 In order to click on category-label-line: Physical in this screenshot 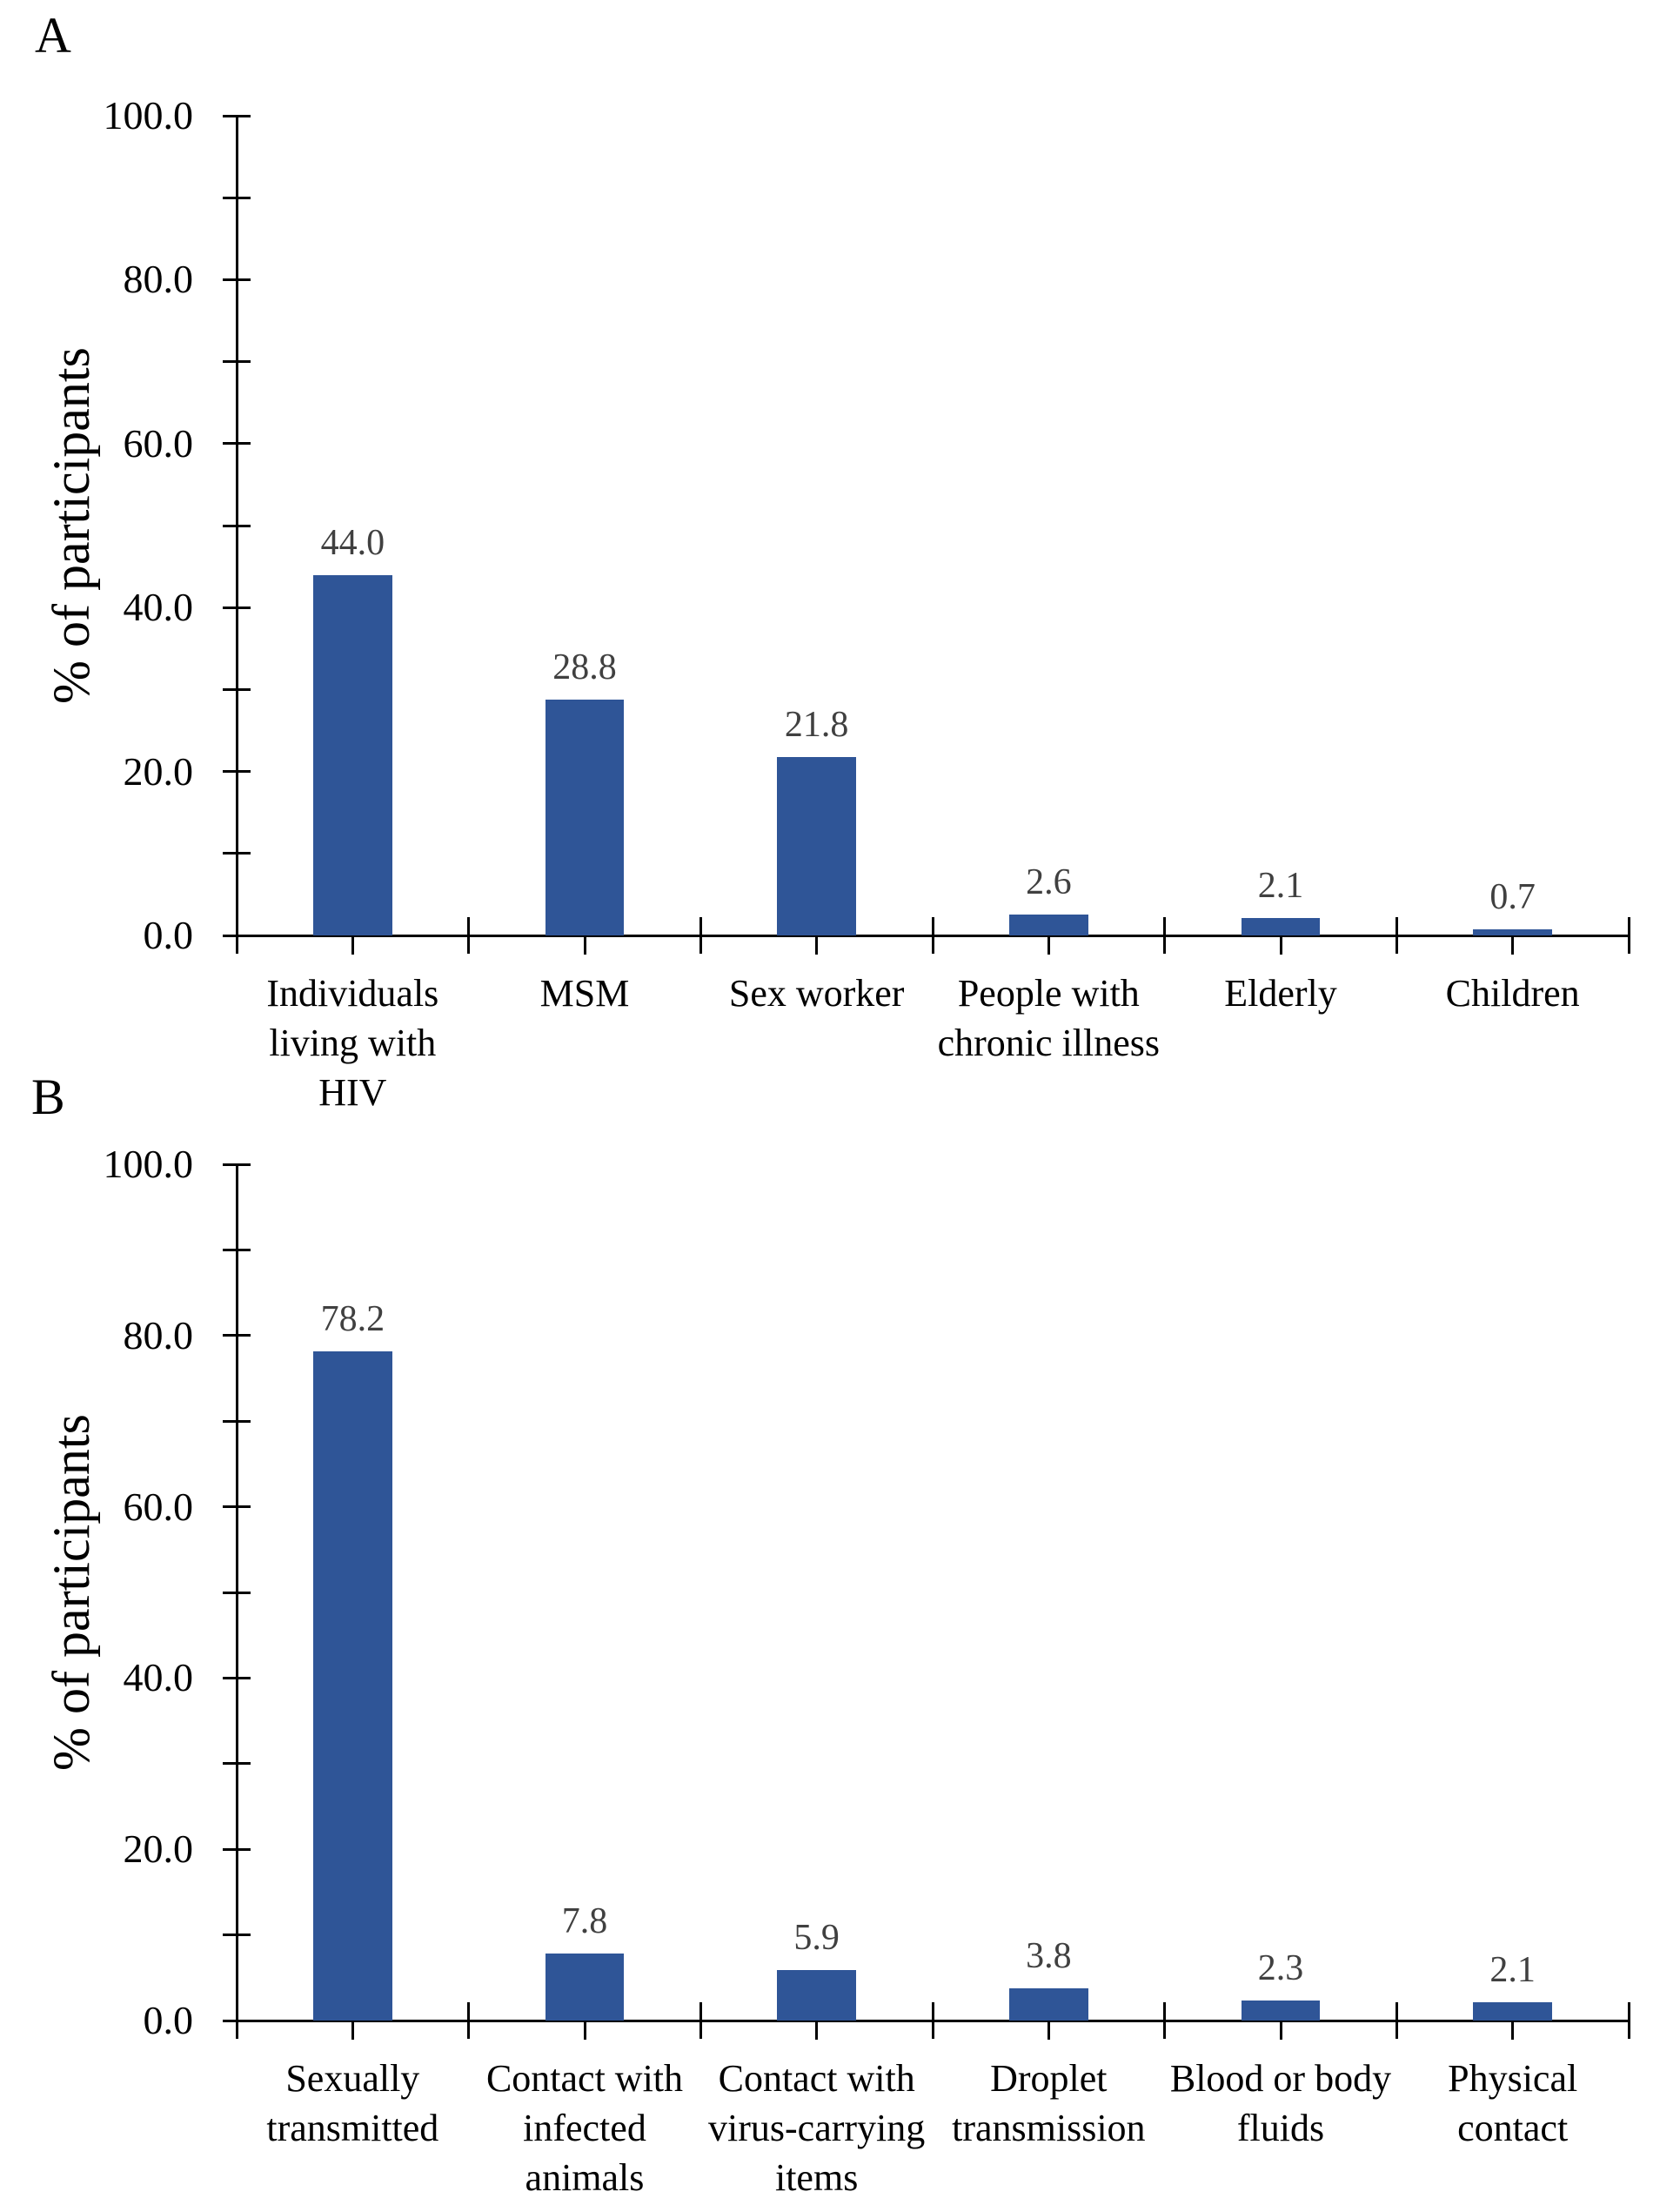, I will do `click(1513, 2078)`.